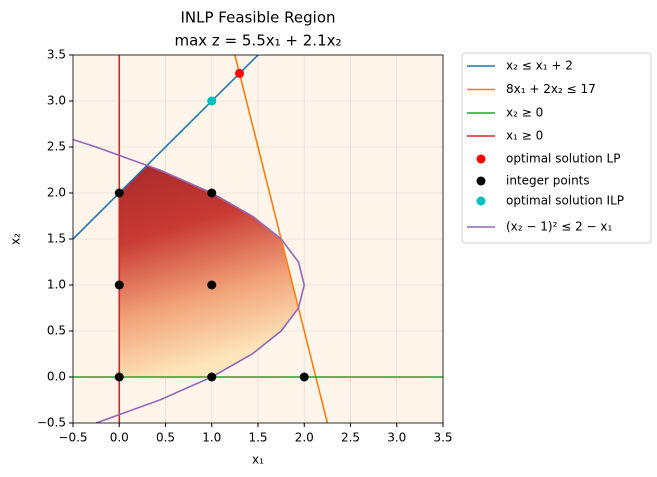 The width and height of the screenshot is (657, 477). I want to click on legend-label: x₂ ≥ 0, so click(524, 113).